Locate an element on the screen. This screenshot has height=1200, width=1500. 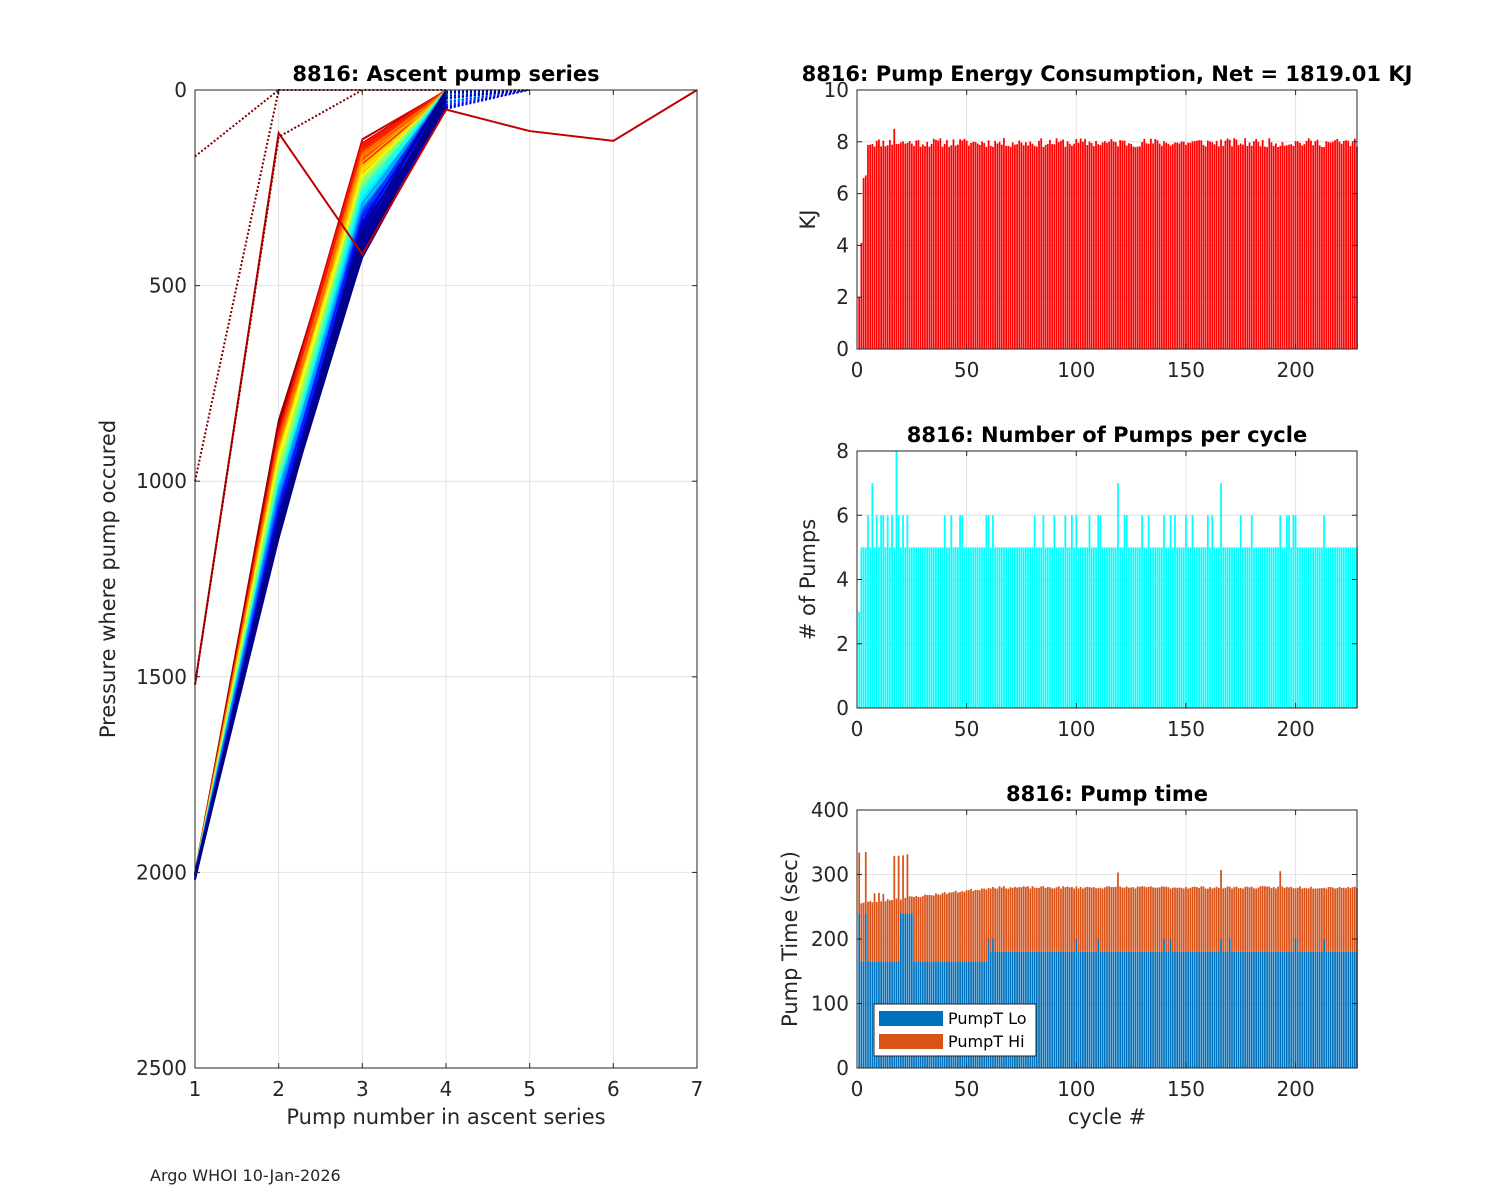
pumptime-xtick-label: 0 is located at coordinates (857, 1089).